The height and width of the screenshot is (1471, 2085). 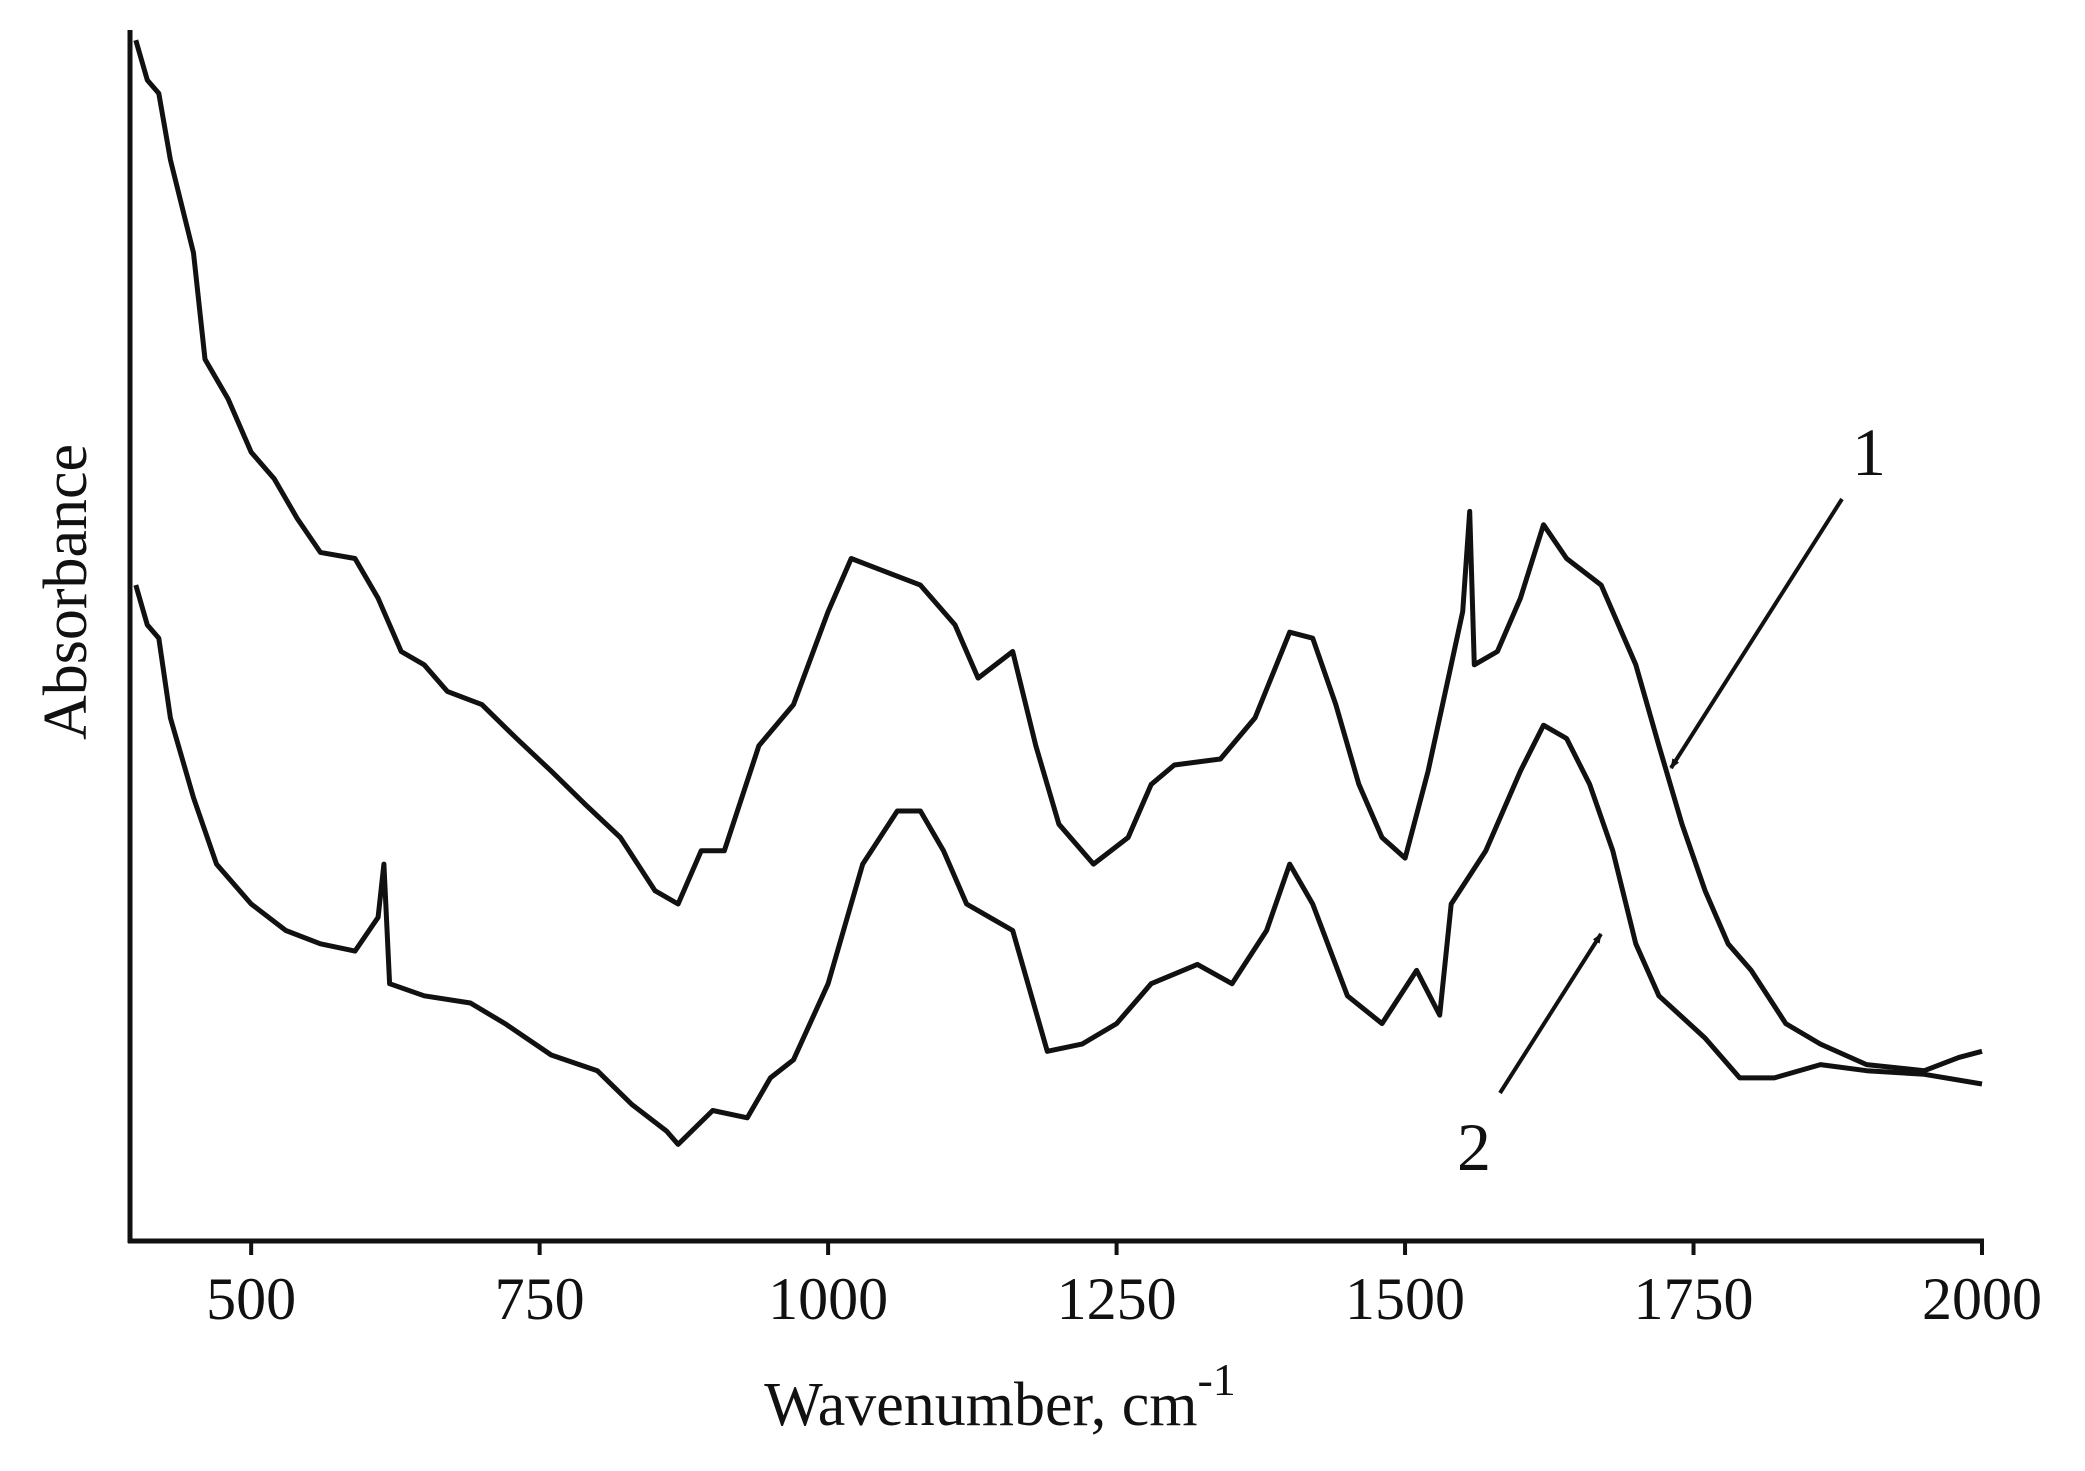 I want to click on x-axis-label-sup: -1, so click(x=1216, y=1379).